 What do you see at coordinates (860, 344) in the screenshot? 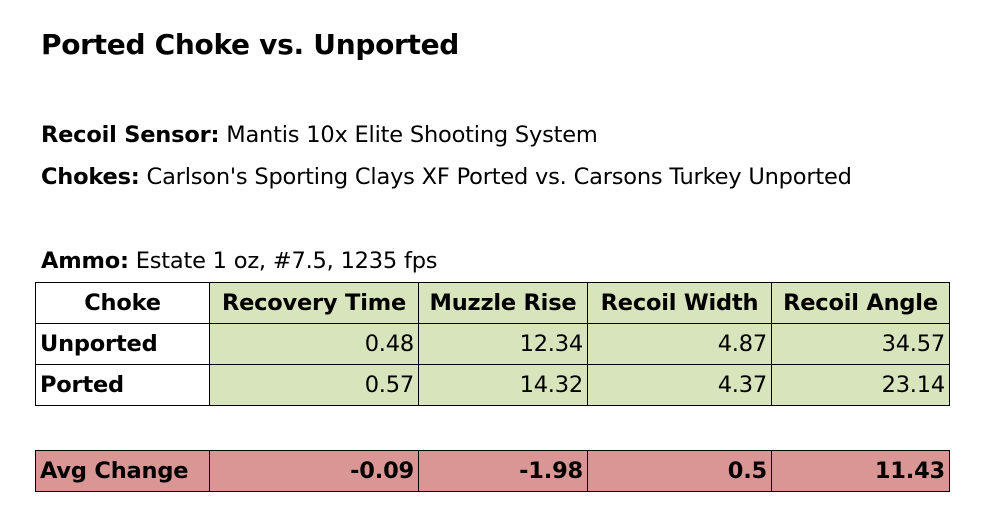
I see `table-cell: 34.57` at bounding box center [860, 344].